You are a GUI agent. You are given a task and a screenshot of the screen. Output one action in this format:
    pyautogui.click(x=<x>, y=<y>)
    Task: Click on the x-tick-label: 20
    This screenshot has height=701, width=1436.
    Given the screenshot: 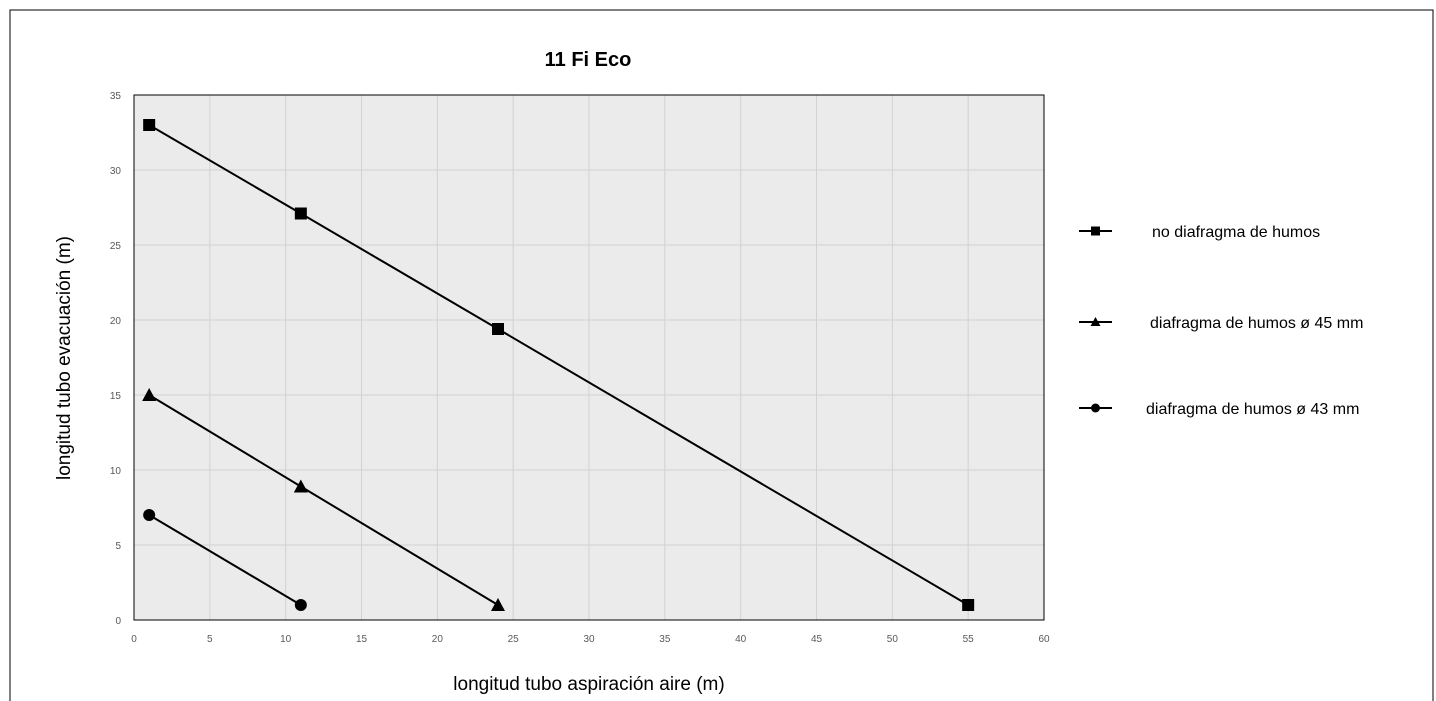 What is the action you would take?
    pyautogui.click(x=438, y=639)
    